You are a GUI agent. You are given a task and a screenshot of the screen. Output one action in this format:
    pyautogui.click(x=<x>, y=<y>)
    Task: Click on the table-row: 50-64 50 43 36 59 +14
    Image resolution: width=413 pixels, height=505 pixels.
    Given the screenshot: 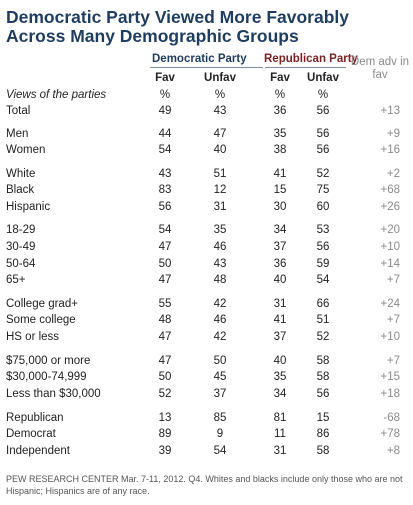 What is the action you would take?
    pyautogui.click(x=206, y=266)
    